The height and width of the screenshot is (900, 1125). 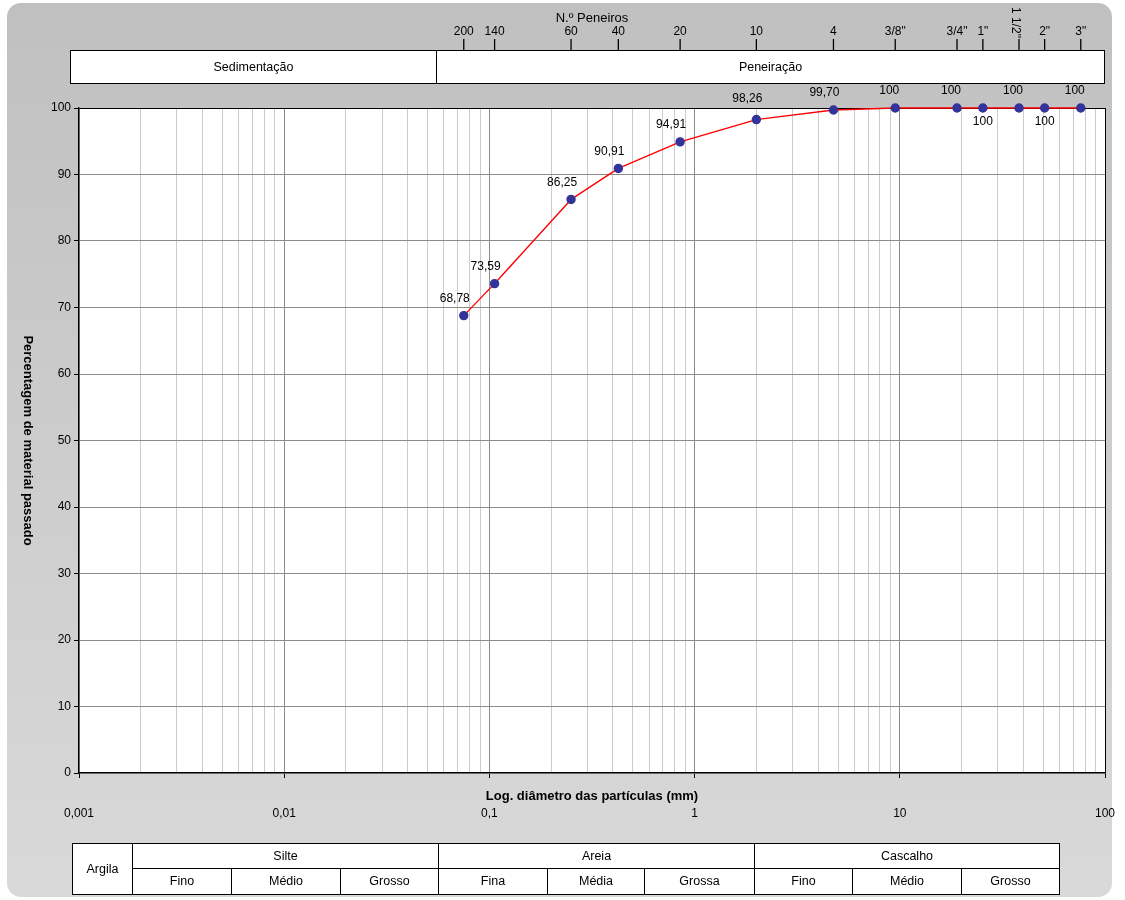 I want to click on annotation: 200, so click(x=464, y=31).